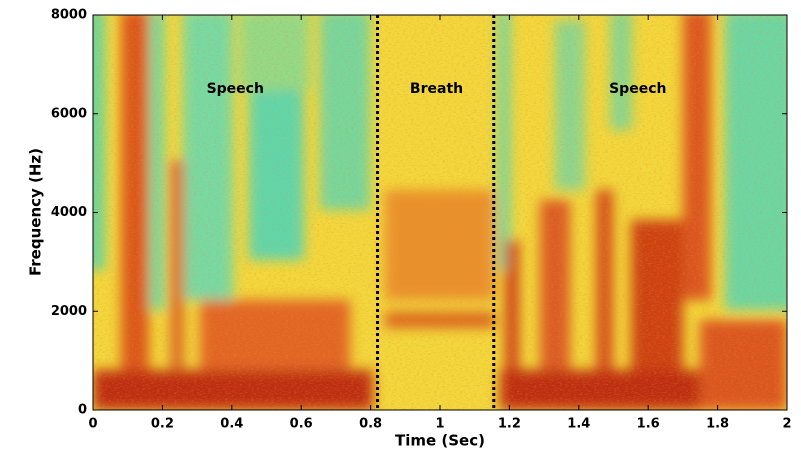  Describe the element at coordinates (370, 424) in the screenshot. I see `x-tick-label: 0.8` at that location.